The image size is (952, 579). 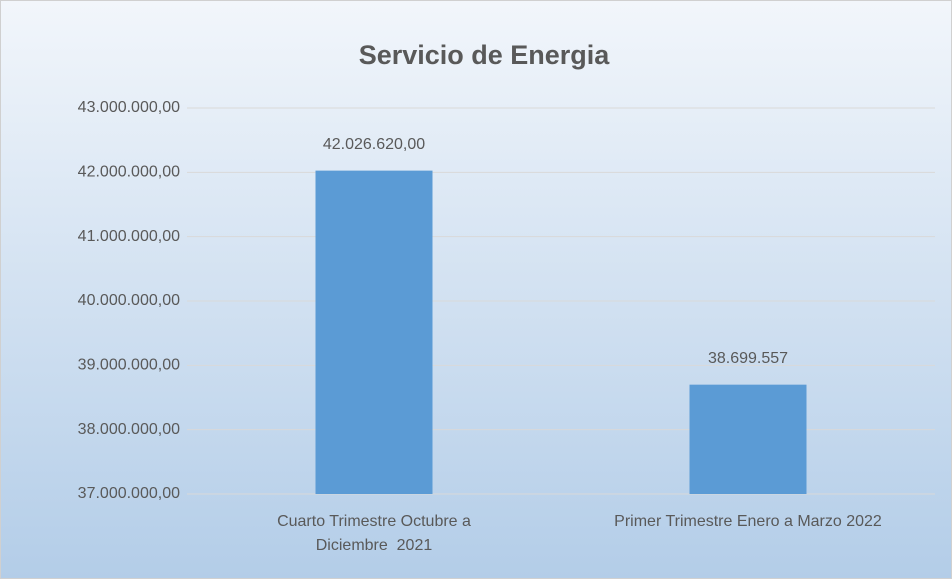 I want to click on x-tick-label-box: Primer Trimestre Enero a Marzo 2022, so click(x=748, y=521).